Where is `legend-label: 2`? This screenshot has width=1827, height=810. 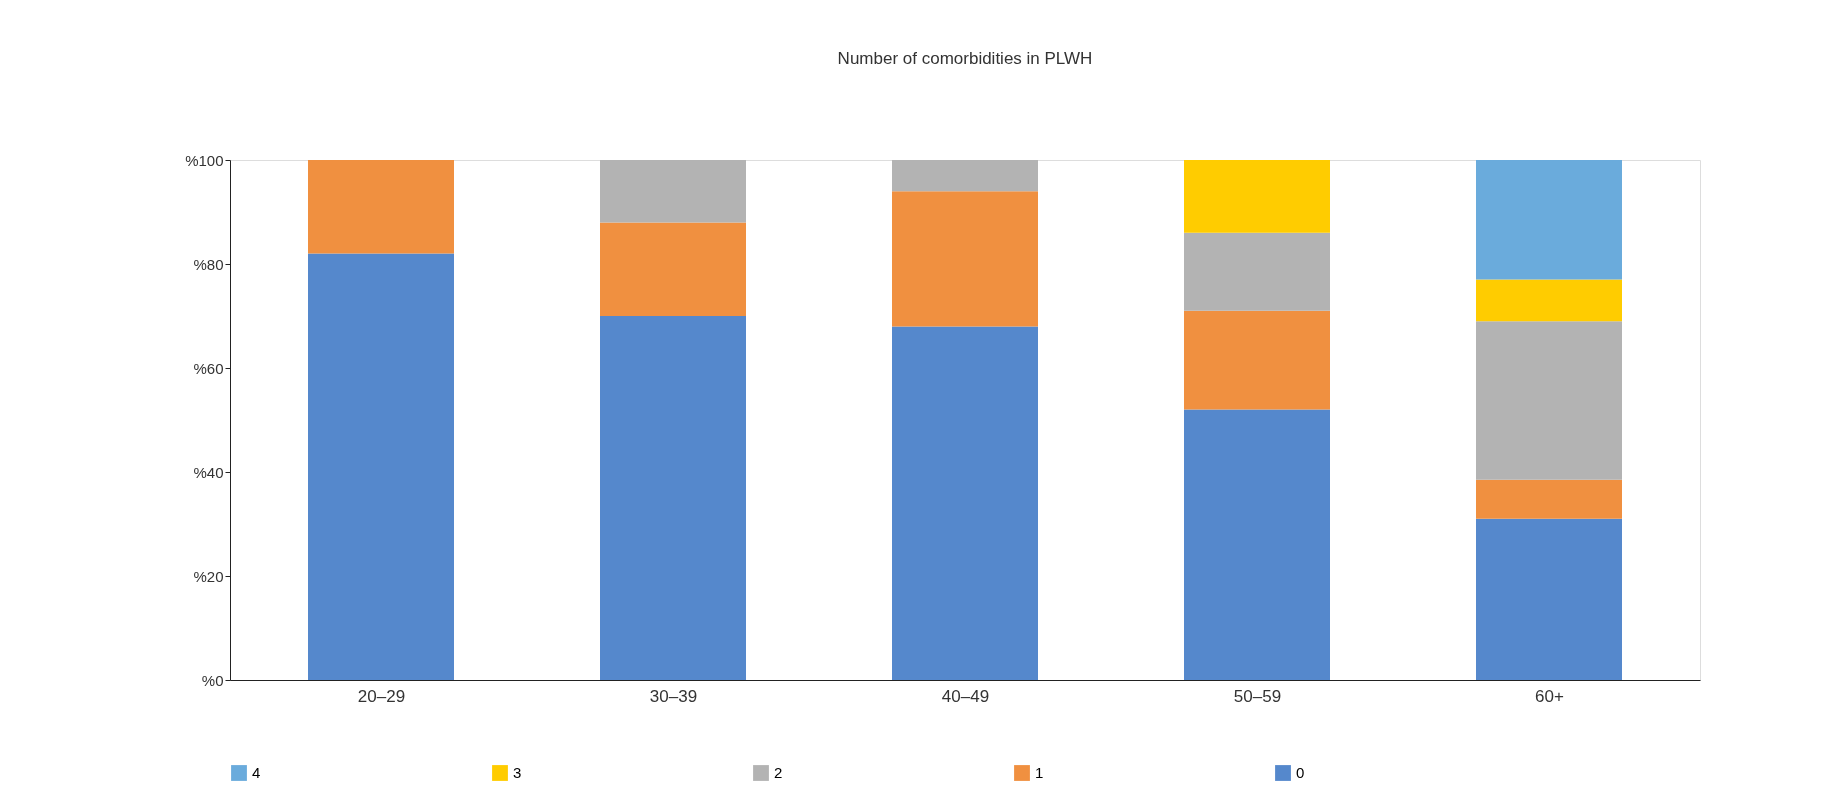
legend-label: 2 is located at coordinates (778, 772).